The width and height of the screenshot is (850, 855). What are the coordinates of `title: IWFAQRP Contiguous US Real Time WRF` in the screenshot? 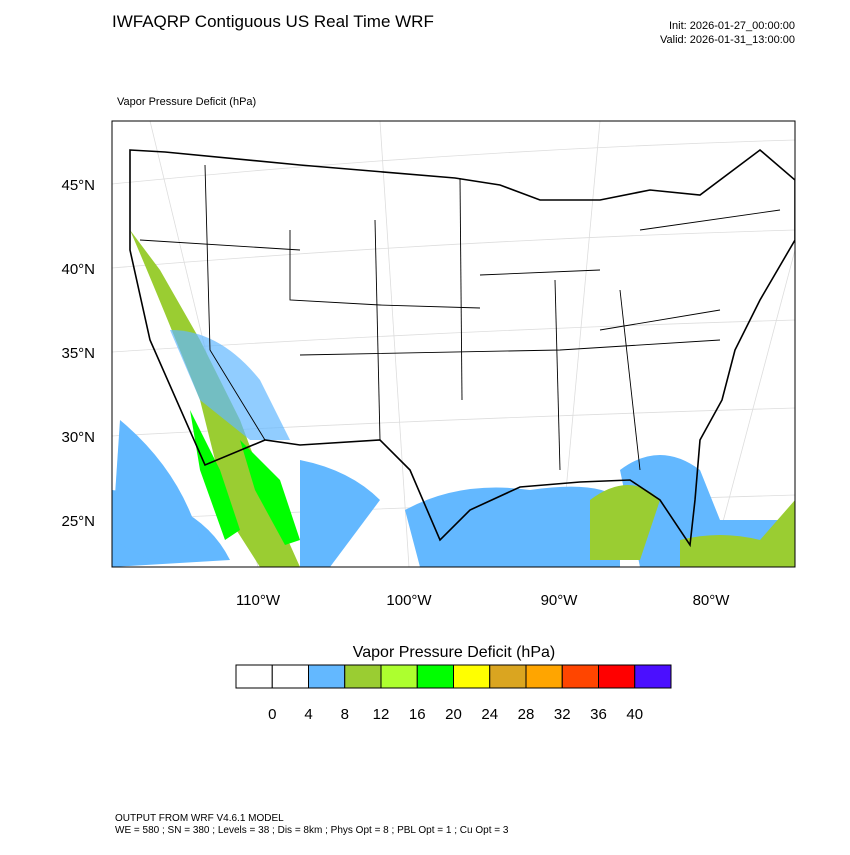 It's located at (273, 21).